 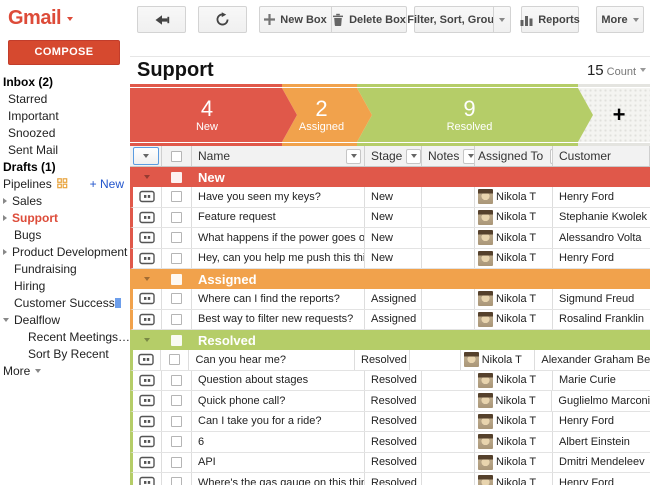 What do you see at coordinates (601, 156) in the screenshot?
I see `column-header-customer: Customer` at bounding box center [601, 156].